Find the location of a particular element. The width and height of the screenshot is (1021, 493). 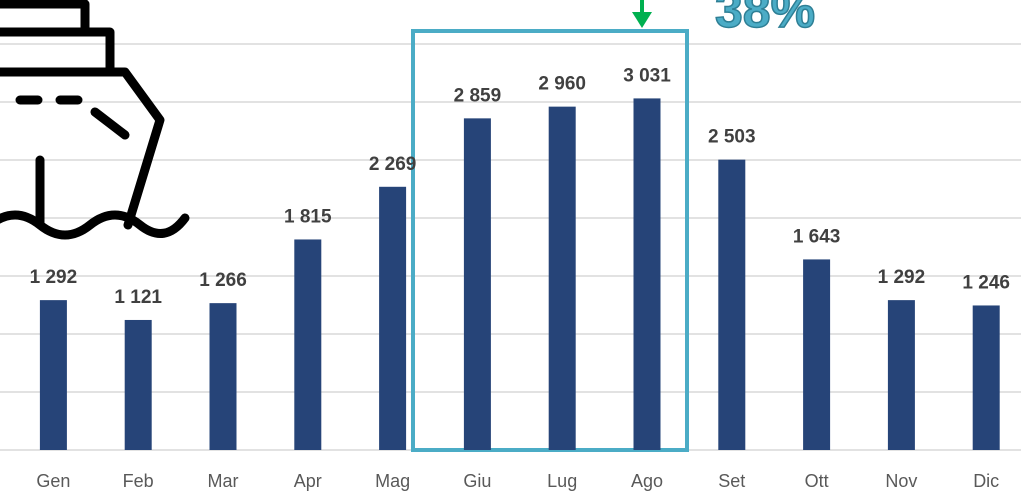

x-tick-label: Mag is located at coordinates (392, 481).